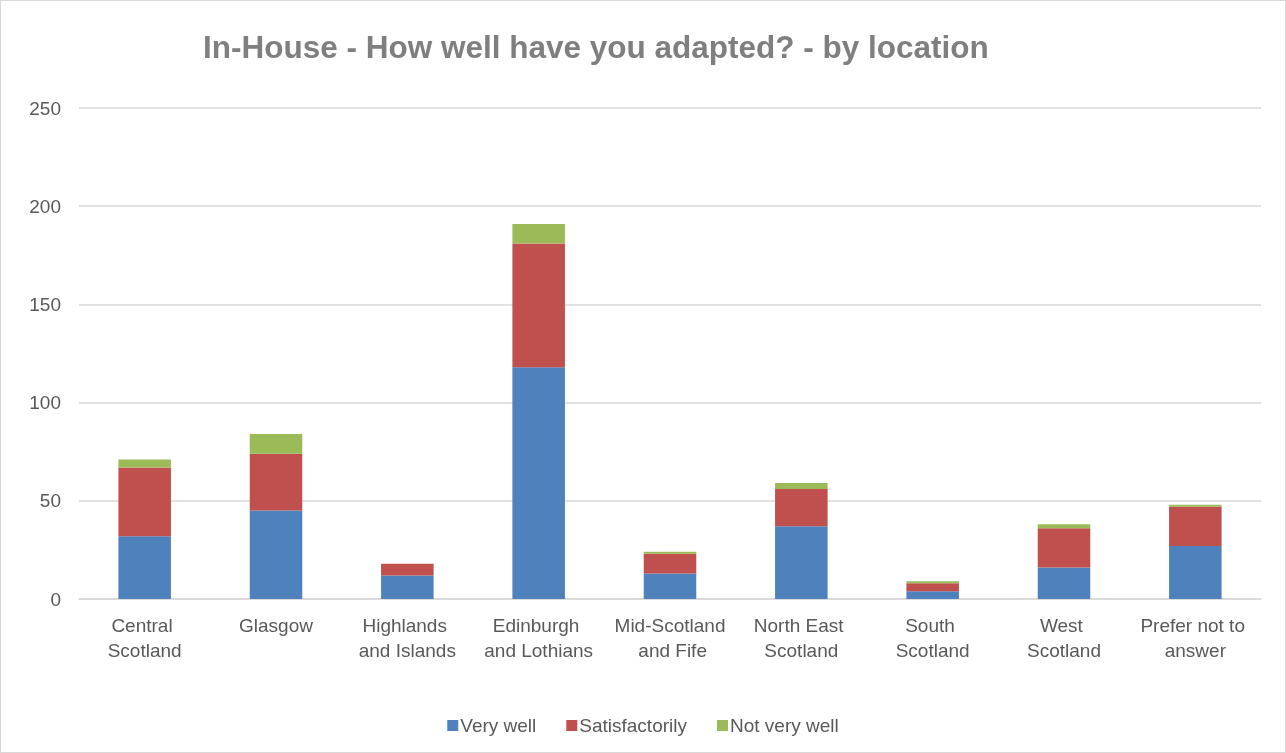 This screenshot has height=753, width=1286. Describe the element at coordinates (801, 638) in the screenshot. I see `x-tick-label: North East Scotland` at that location.